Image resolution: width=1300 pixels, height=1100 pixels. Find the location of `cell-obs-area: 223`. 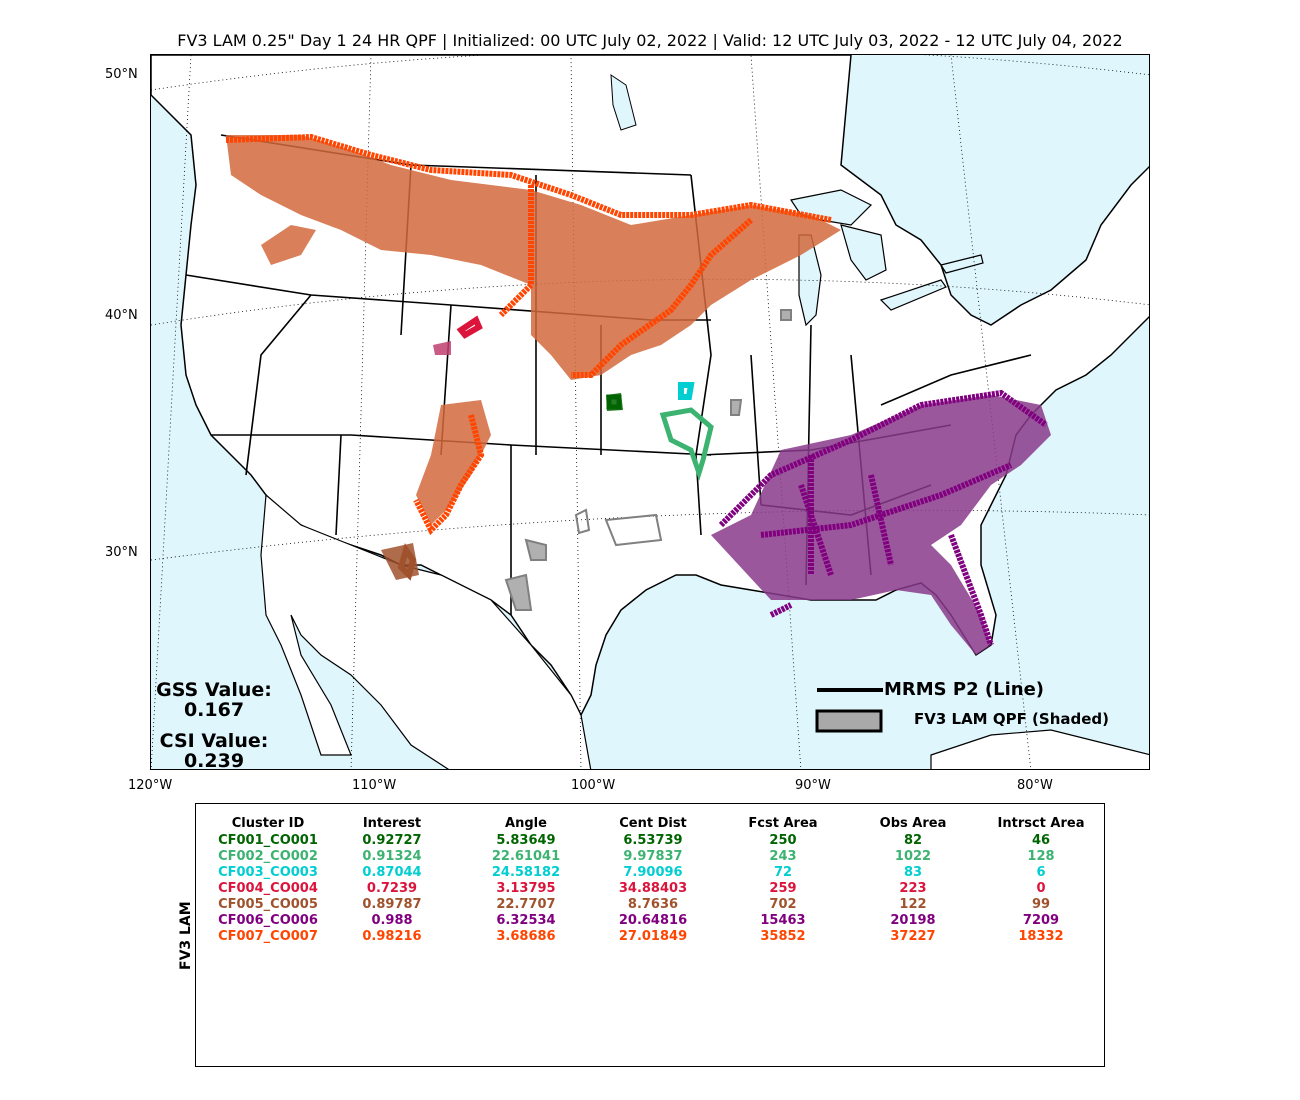

cell-obs-area: 223 is located at coordinates (913, 888).